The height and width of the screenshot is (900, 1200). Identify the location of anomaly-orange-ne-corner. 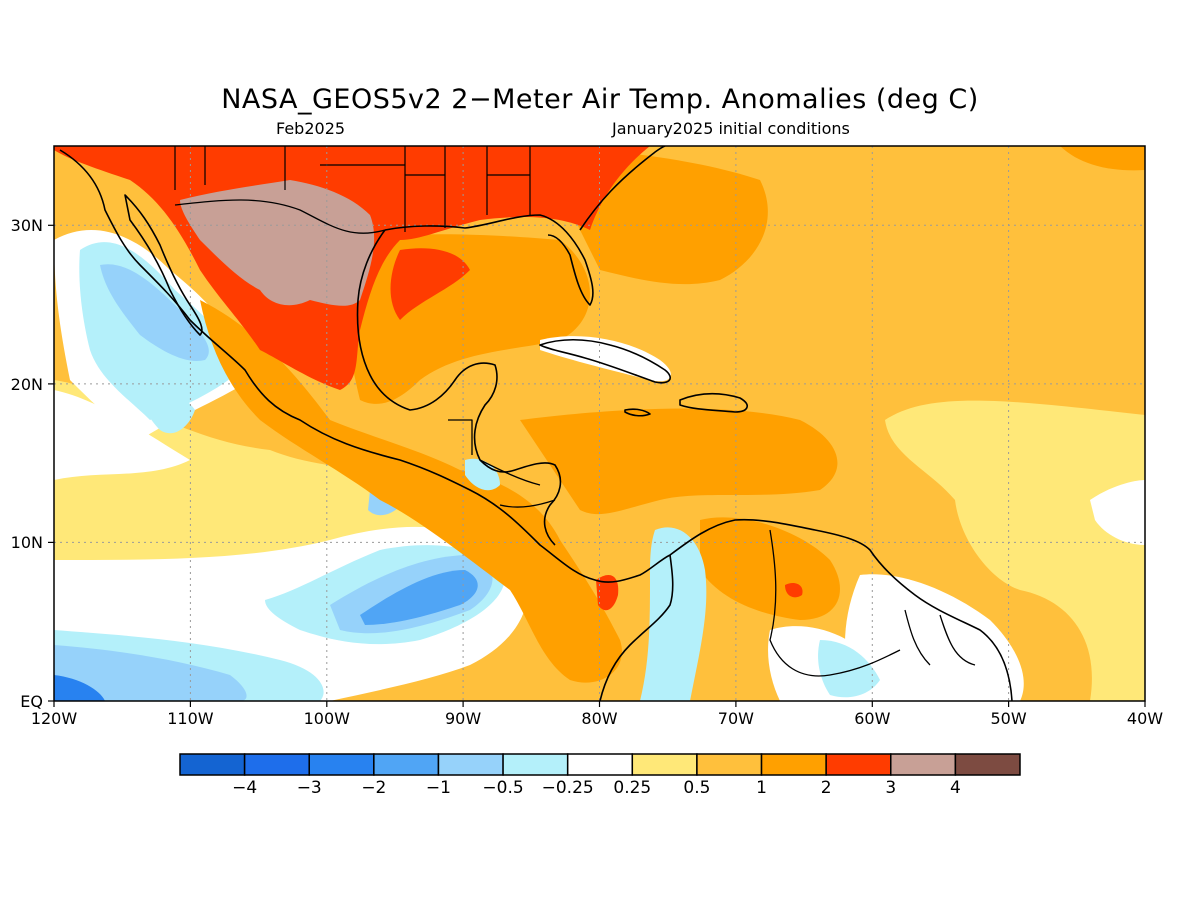
(1102, 158).